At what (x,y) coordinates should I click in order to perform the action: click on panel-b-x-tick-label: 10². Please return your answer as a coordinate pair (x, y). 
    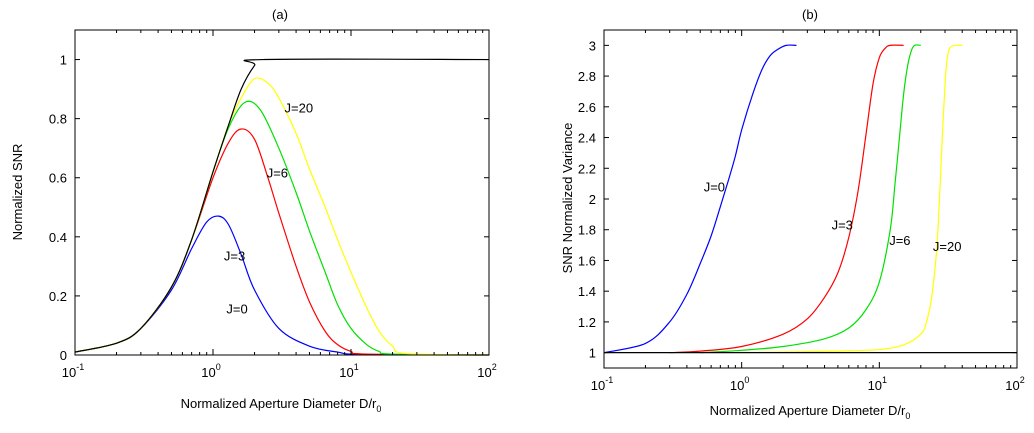
    Looking at the image, I should click on (1014, 384).